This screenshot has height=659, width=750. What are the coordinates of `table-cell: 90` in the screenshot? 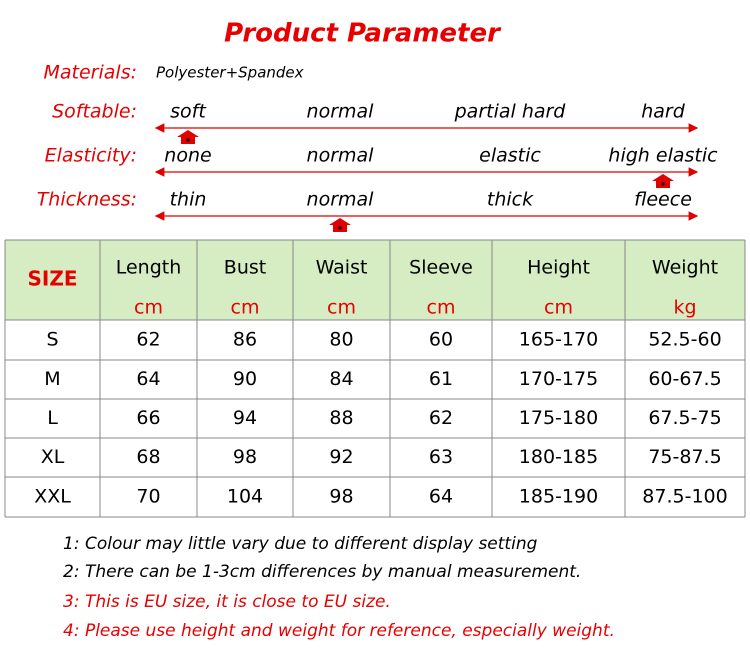 It's located at (245, 379).